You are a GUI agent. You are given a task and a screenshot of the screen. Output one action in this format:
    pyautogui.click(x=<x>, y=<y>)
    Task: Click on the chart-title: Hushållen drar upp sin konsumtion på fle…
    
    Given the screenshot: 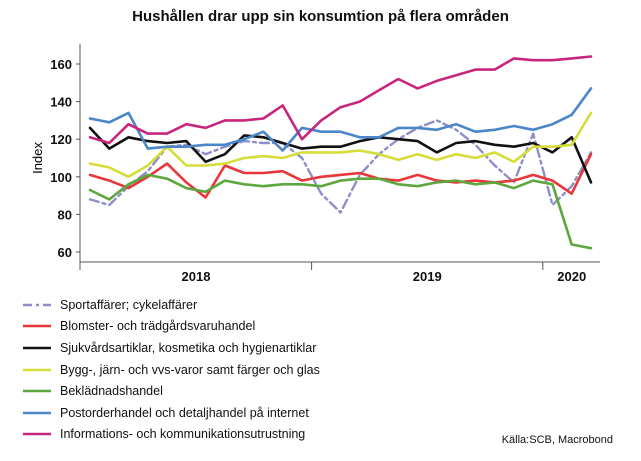 What is the action you would take?
    pyautogui.click(x=320, y=16)
    